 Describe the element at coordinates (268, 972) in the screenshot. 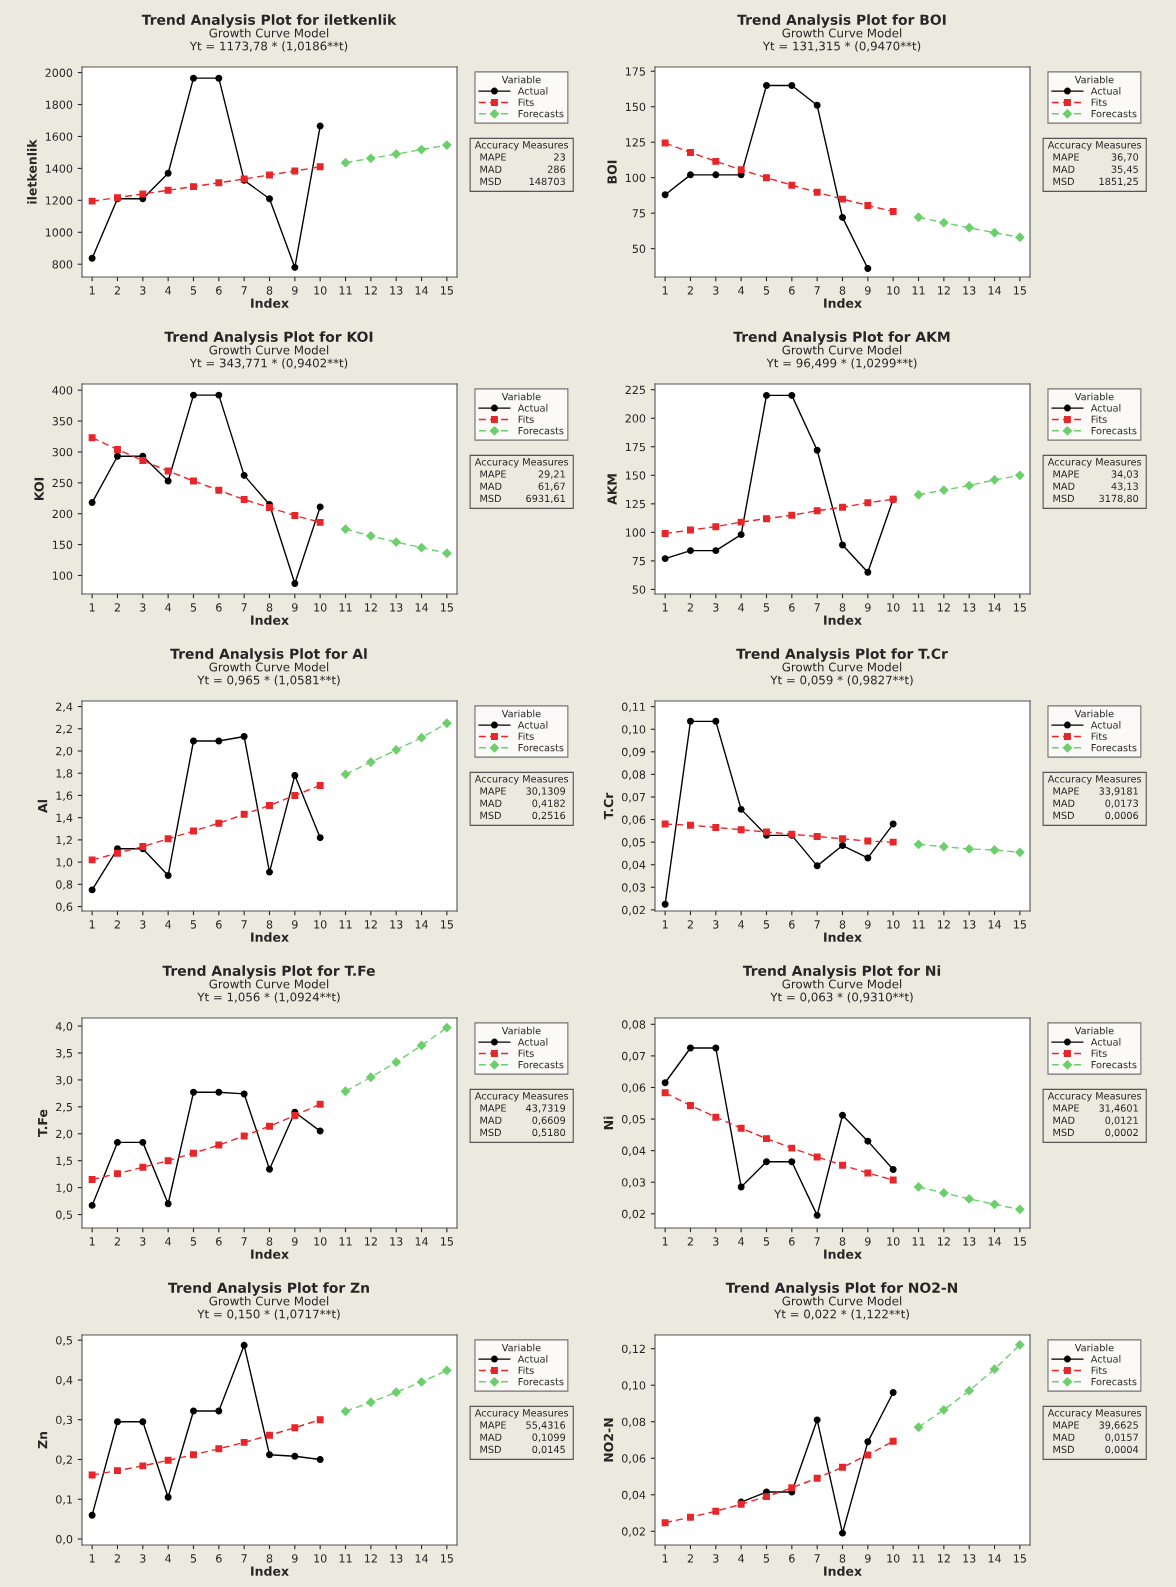

I see `chart-title: Trend Analysis Plot for T.Fe` at that location.